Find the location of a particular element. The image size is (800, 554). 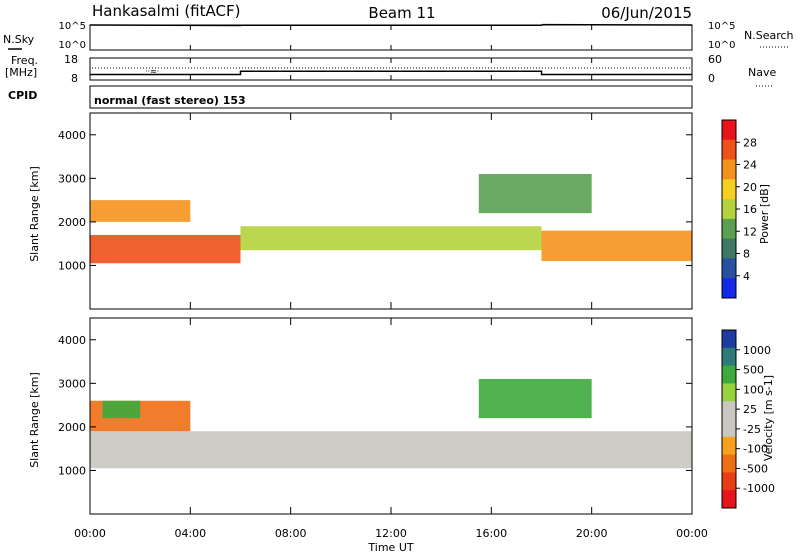

x-tick-label: 04:00 is located at coordinates (190, 533).